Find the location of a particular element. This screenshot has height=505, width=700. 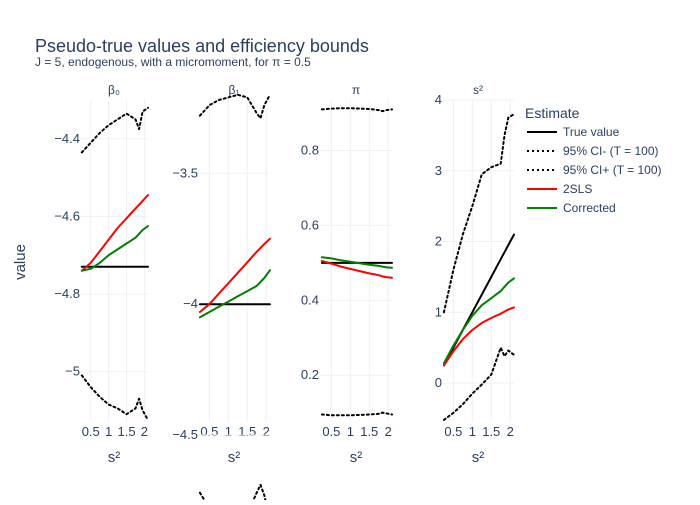

y-tick-label: −4.8 is located at coordinates (67, 293).